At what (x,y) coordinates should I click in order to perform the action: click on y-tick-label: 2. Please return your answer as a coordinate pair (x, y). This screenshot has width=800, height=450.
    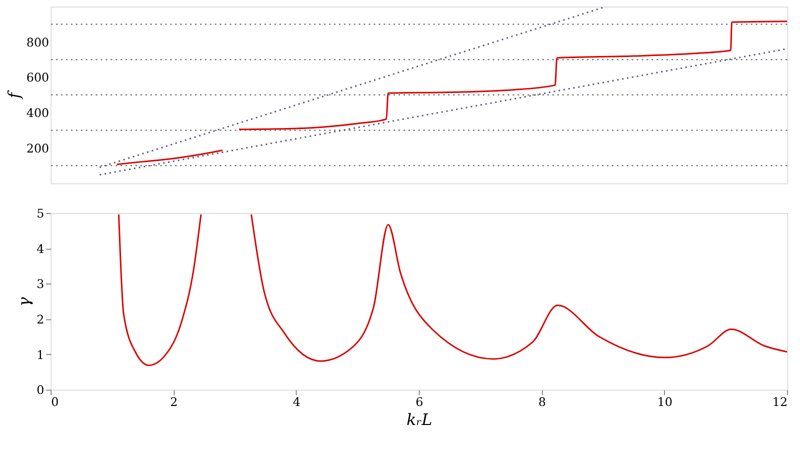
    Looking at the image, I should click on (40, 319).